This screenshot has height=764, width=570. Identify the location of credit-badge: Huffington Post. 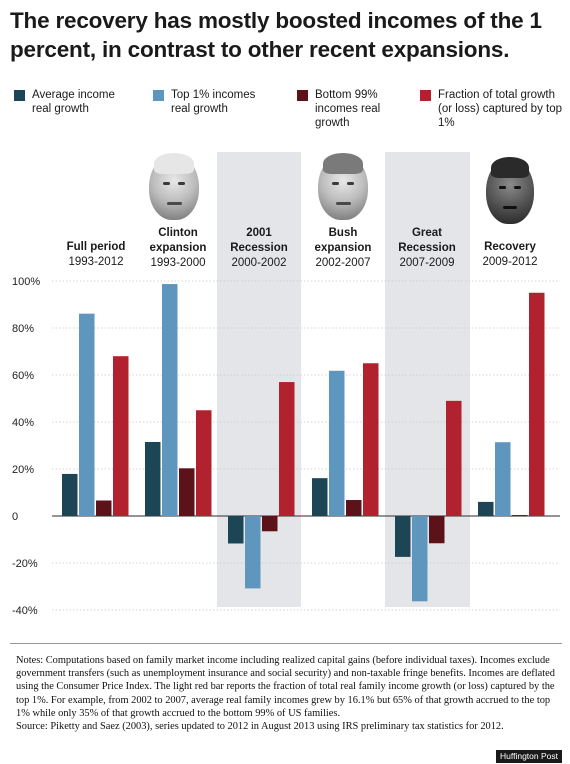
(529, 756).